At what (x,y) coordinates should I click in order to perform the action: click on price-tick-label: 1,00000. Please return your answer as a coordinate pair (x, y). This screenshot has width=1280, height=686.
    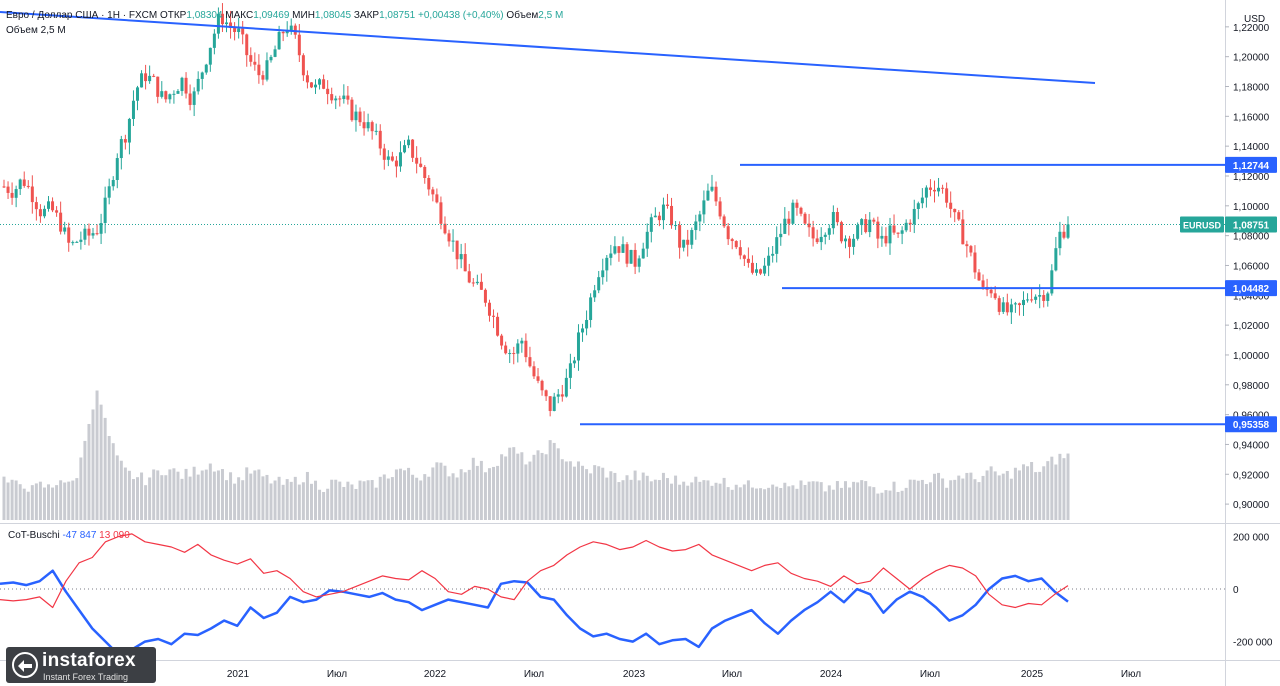
    Looking at the image, I should click on (1251, 356).